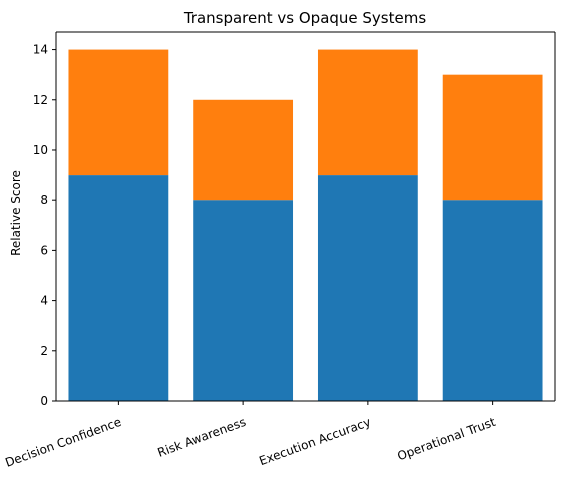 Image resolution: width=562 pixels, height=483 pixels. I want to click on chart-title: Transparent vs Opaque Systems, so click(305, 18).